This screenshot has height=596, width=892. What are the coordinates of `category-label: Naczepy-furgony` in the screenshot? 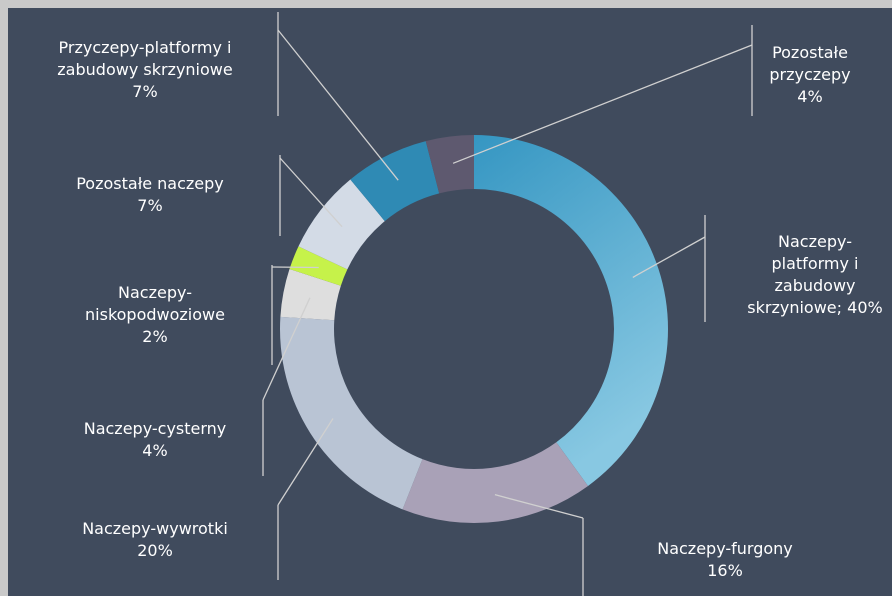 It's located at (725, 548).